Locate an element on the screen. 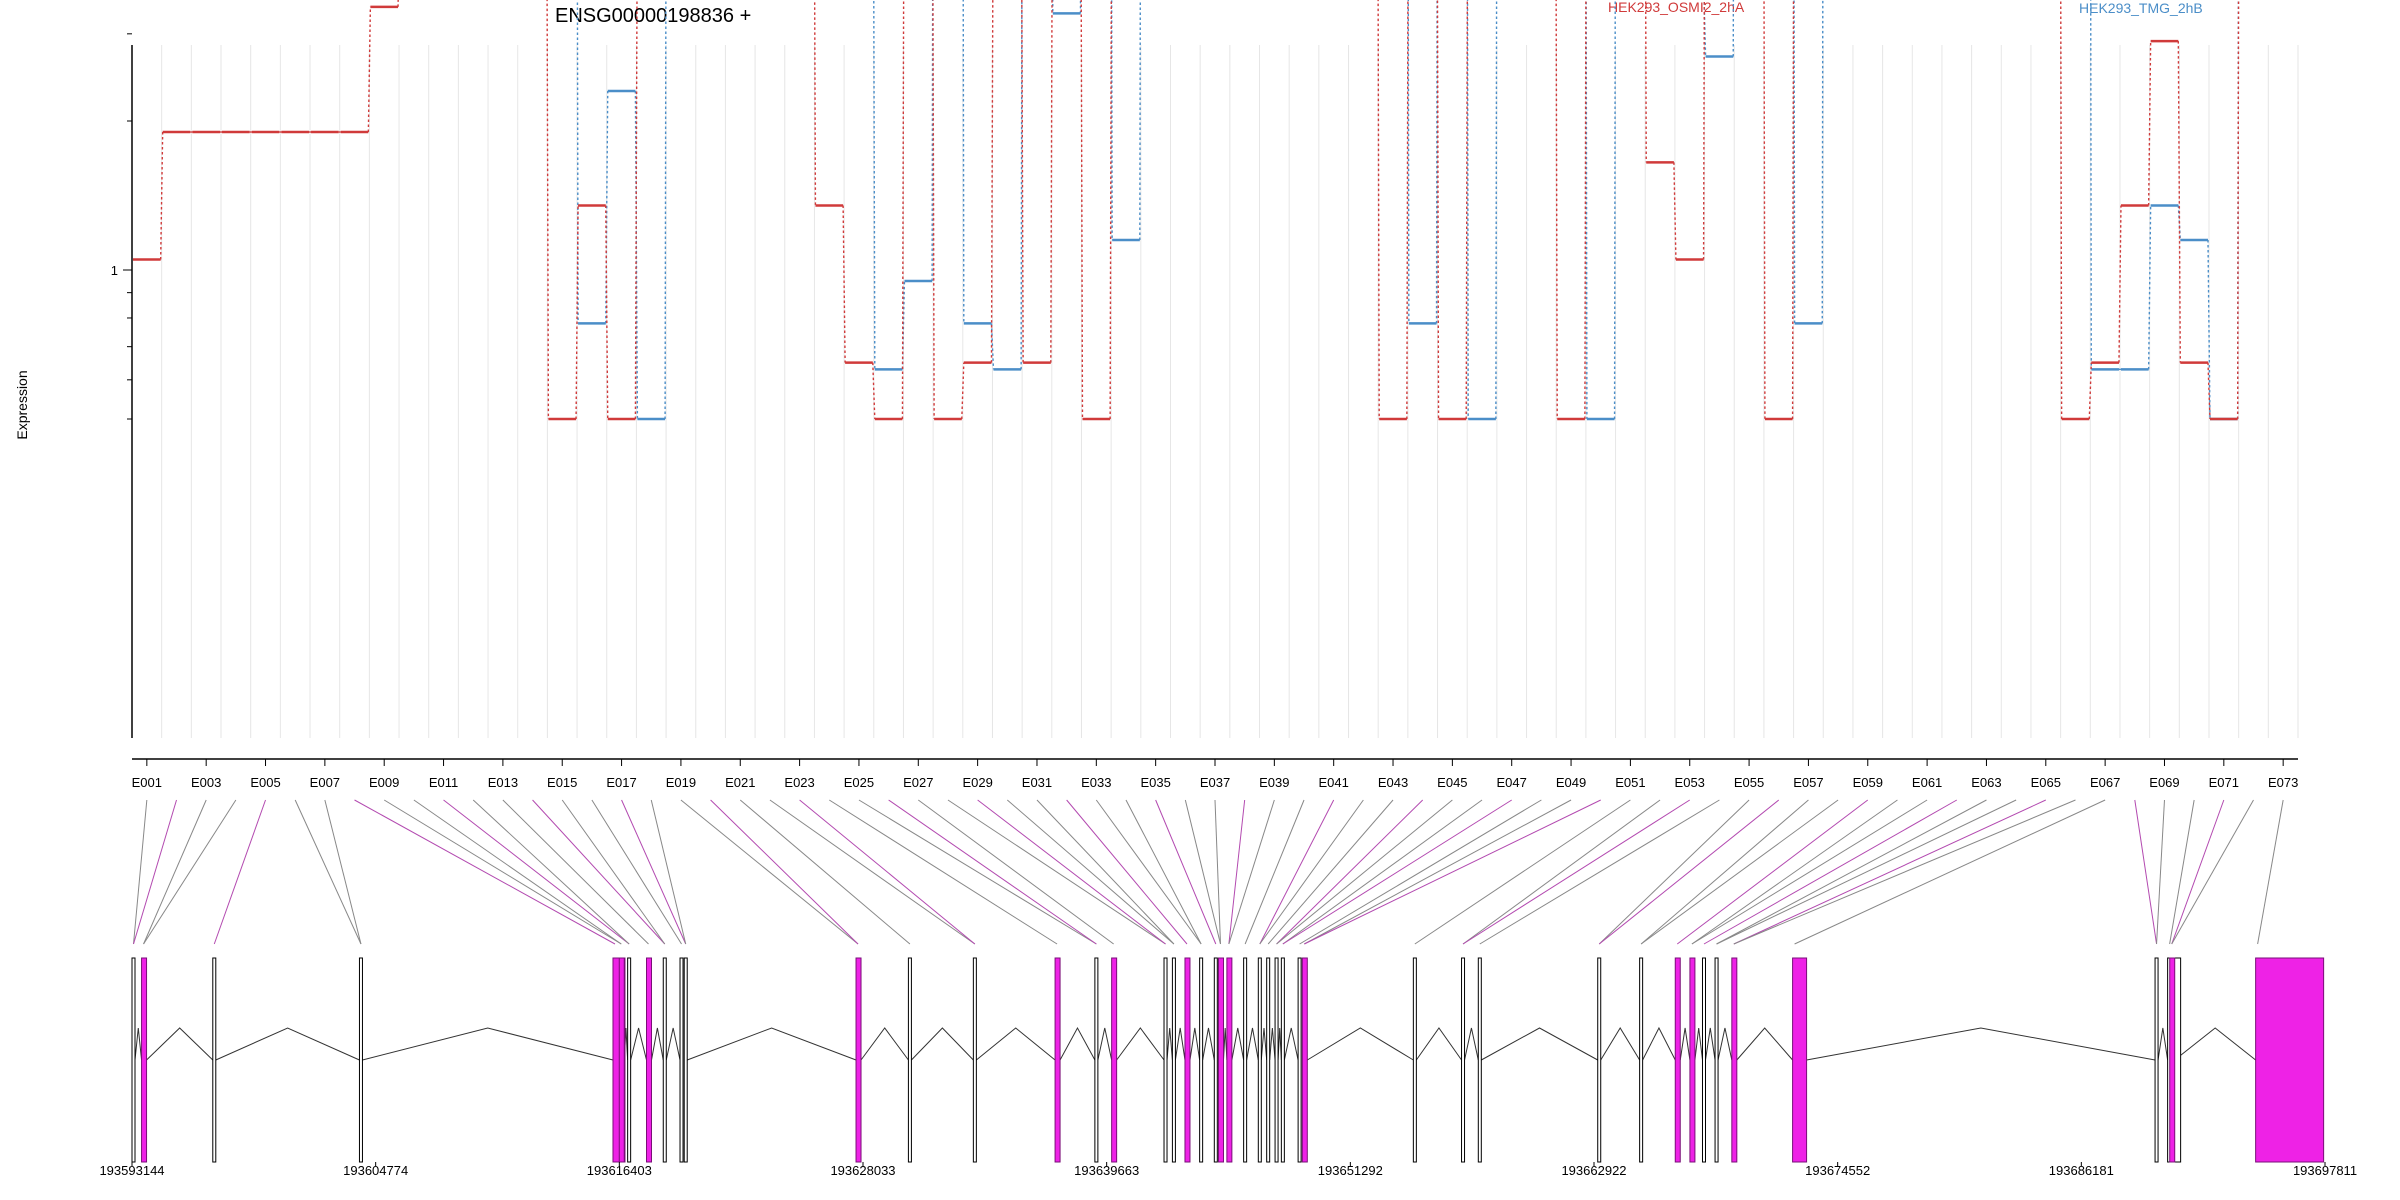 Image resolution: width=2400 pixels, height=1200 pixels. x-tick-label: E041 is located at coordinates (1333, 782).